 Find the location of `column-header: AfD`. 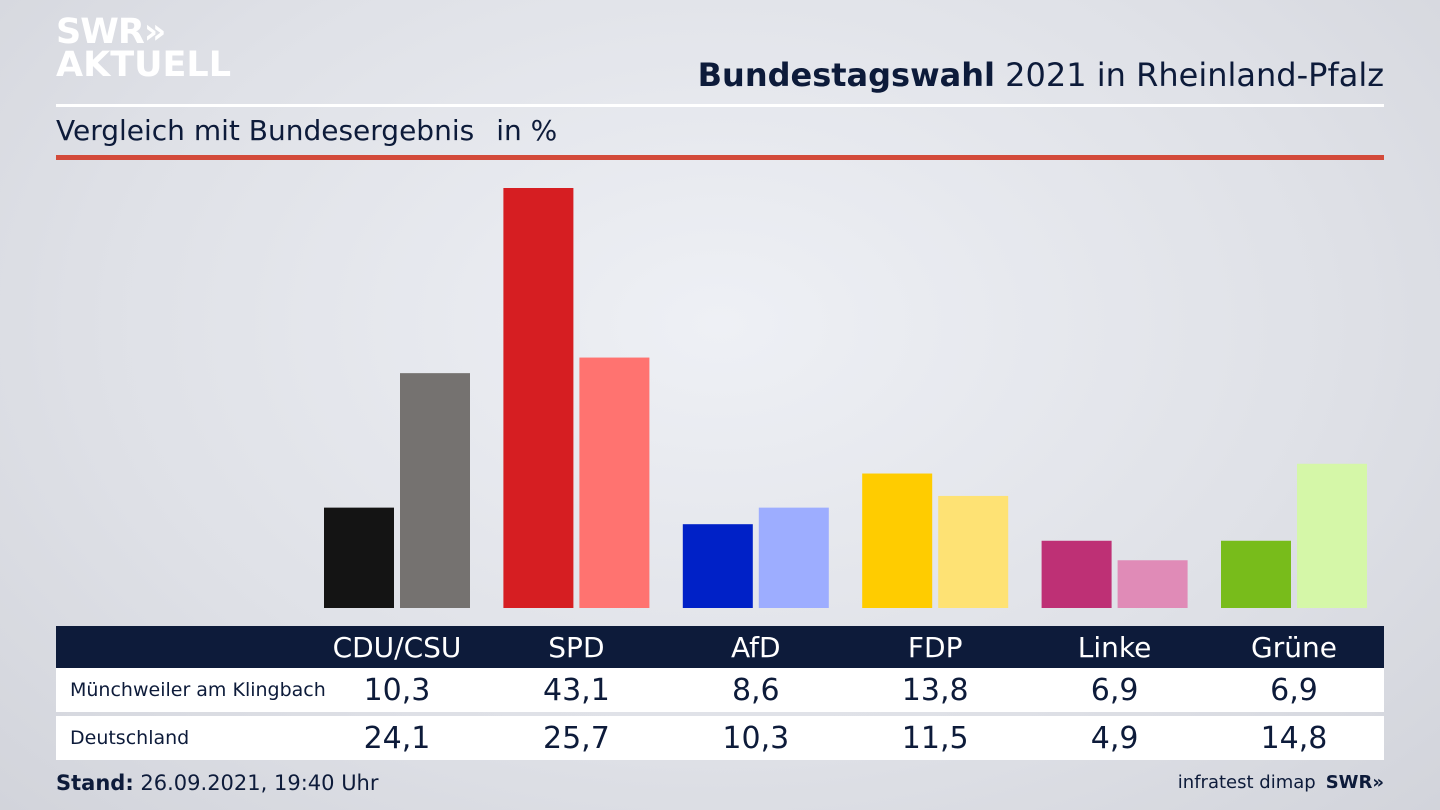

column-header: AfD is located at coordinates (756, 647).